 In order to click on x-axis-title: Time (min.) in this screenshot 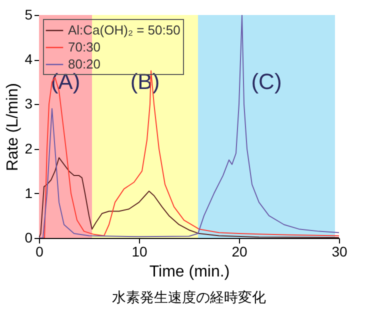, I will do `click(189, 272)`.